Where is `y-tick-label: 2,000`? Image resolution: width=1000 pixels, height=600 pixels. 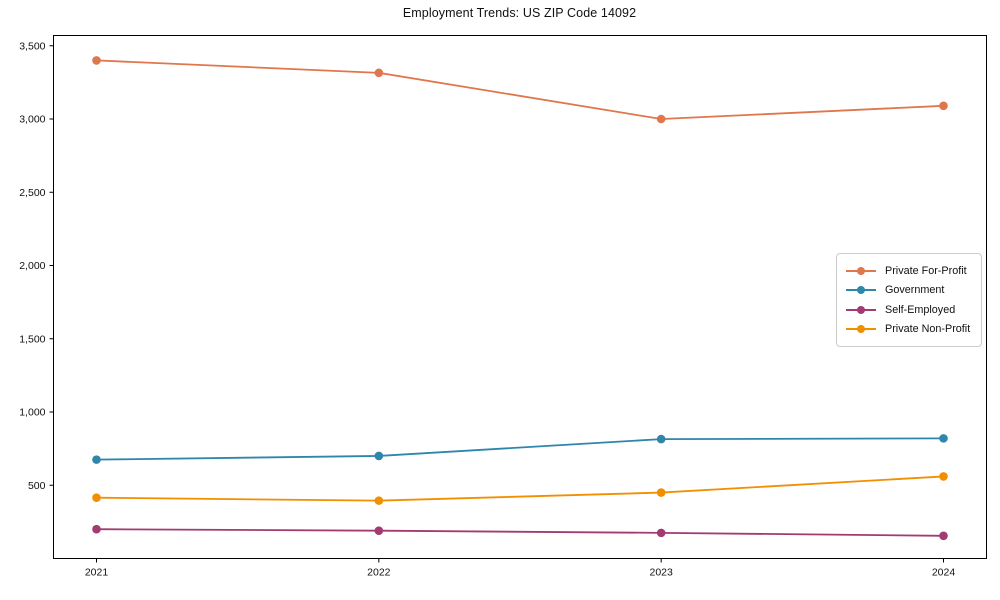
y-tick-label: 2,000 is located at coordinates (32, 266).